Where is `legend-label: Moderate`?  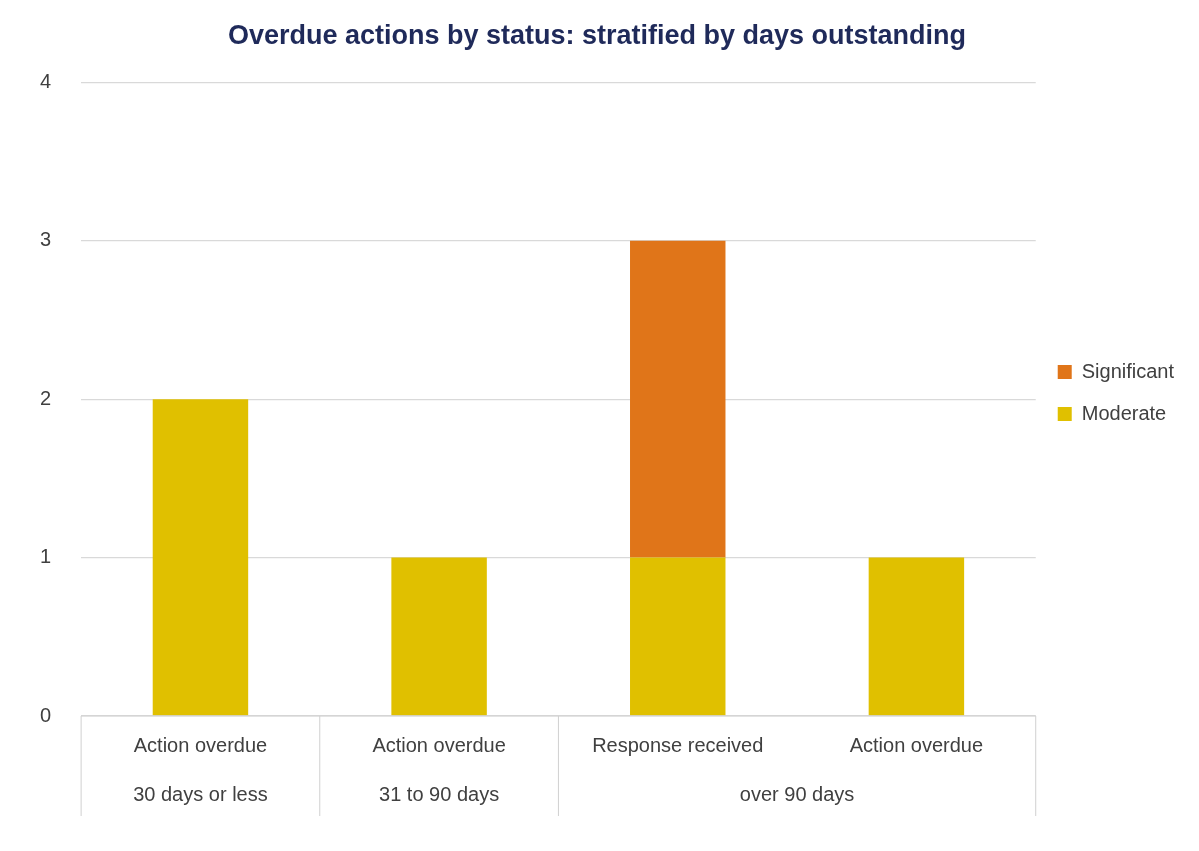 legend-label: Moderate is located at coordinates (1124, 412).